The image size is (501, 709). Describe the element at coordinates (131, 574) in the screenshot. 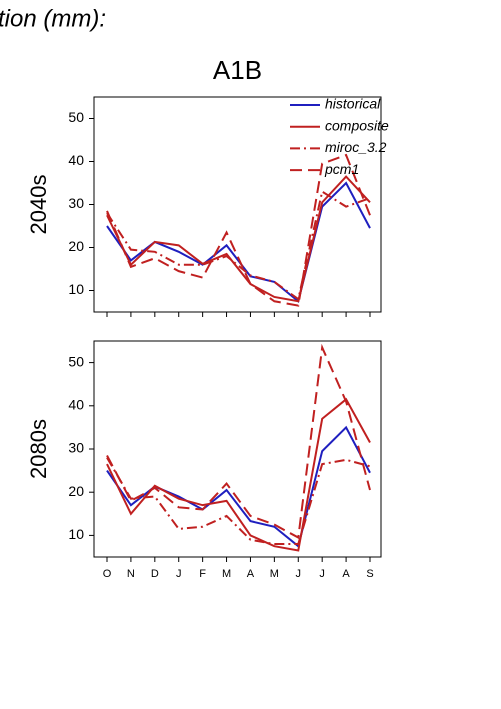

I see `x-tick-label: N` at that location.